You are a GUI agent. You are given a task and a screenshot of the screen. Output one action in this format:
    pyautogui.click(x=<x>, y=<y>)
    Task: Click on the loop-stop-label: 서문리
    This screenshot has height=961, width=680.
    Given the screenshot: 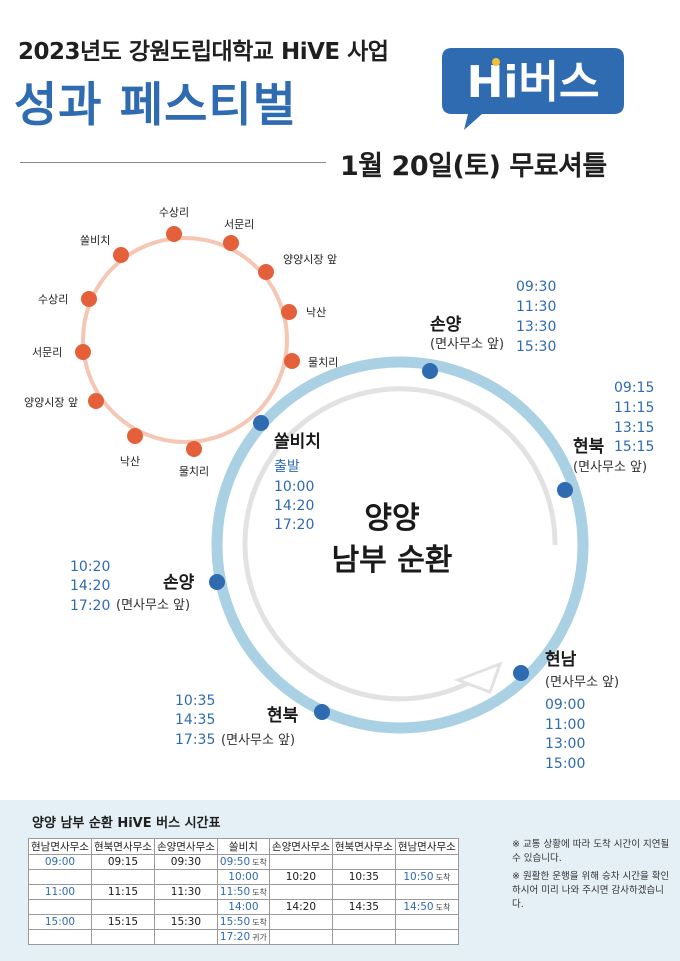 What is the action you would take?
    pyautogui.click(x=47, y=352)
    